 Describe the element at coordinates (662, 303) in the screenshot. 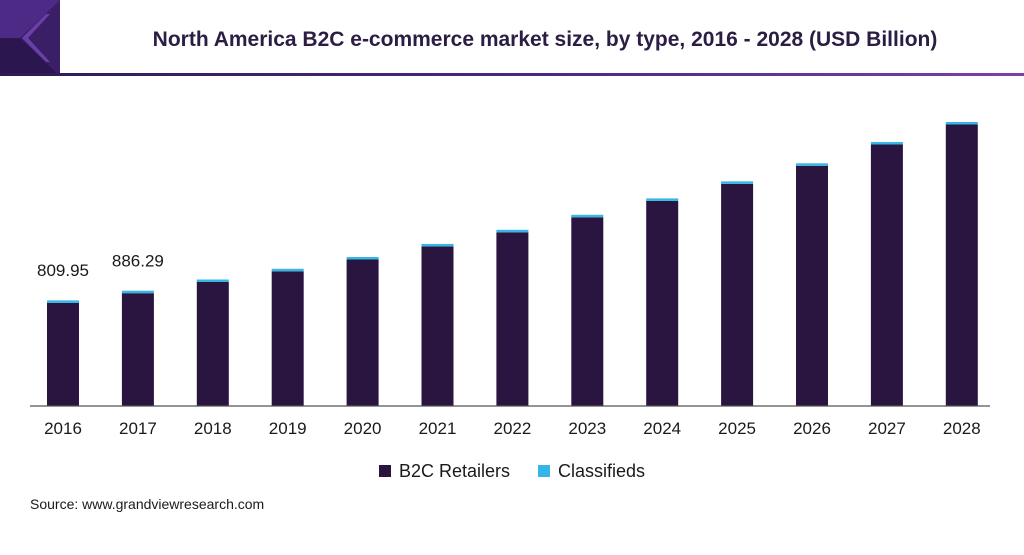

I see `bar-b2c-retailers-2024` at that location.